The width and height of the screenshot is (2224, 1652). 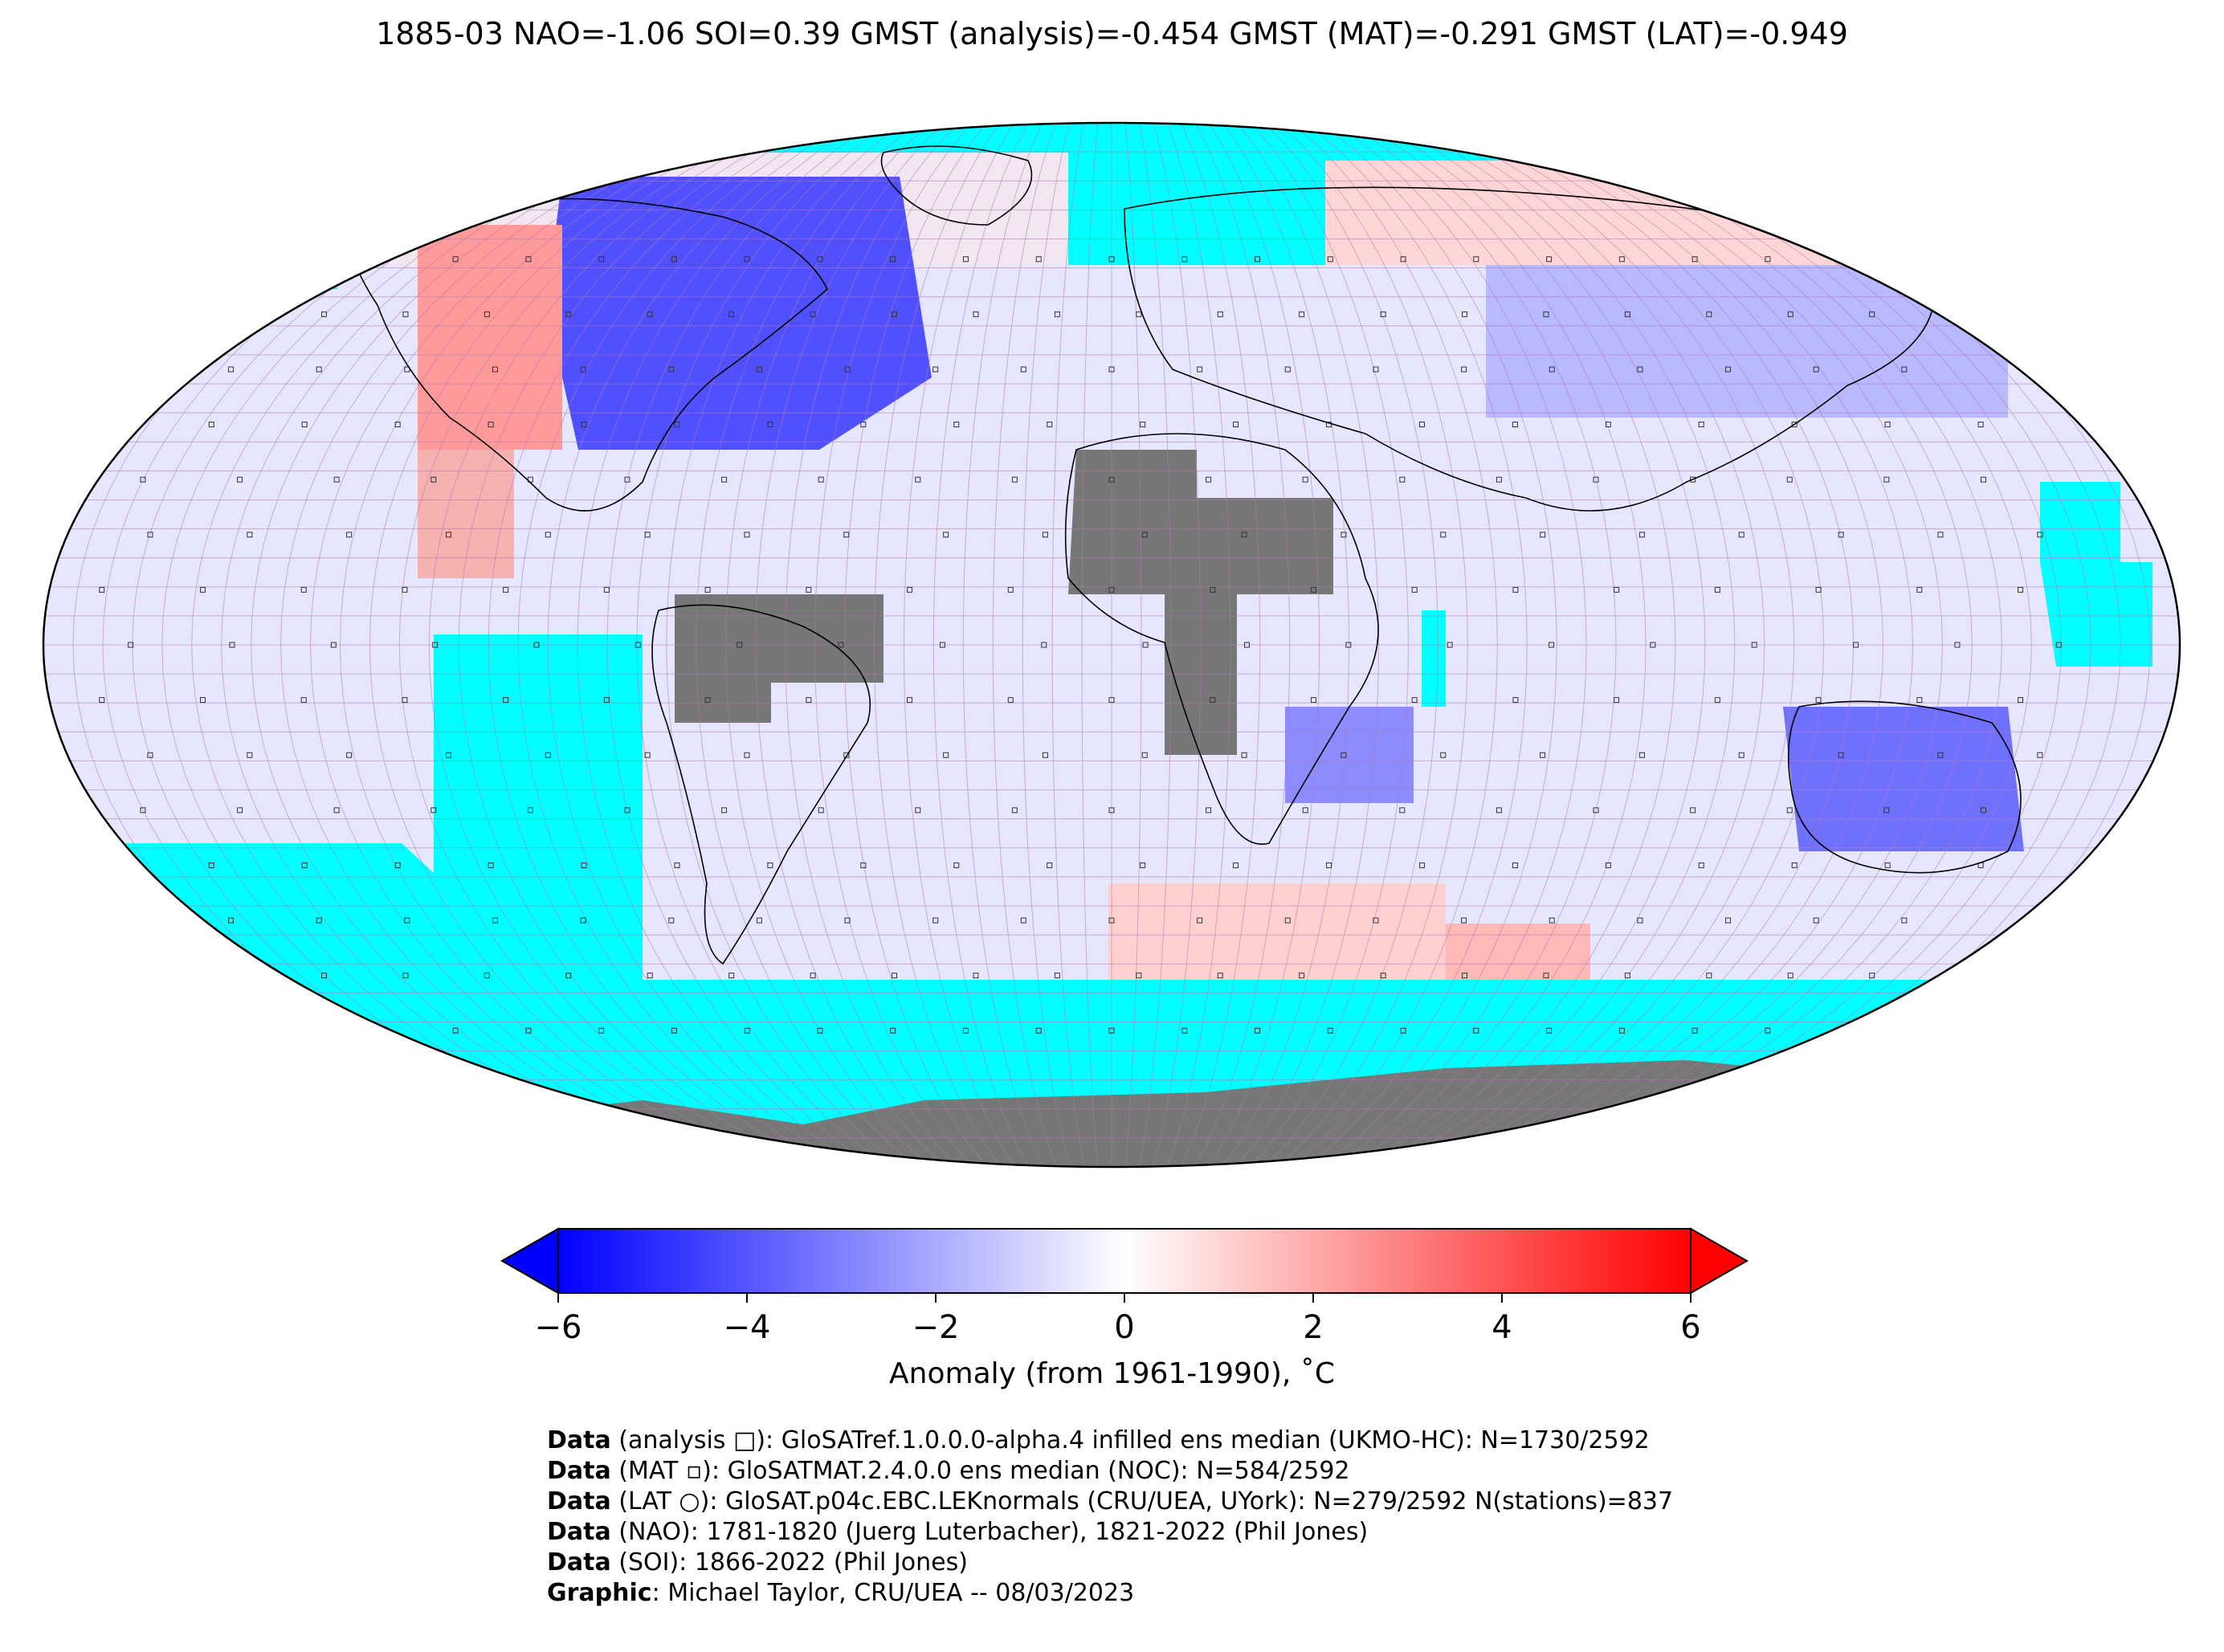 What do you see at coordinates (1124, 1261) in the screenshot?
I see `colorbar-body` at bounding box center [1124, 1261].